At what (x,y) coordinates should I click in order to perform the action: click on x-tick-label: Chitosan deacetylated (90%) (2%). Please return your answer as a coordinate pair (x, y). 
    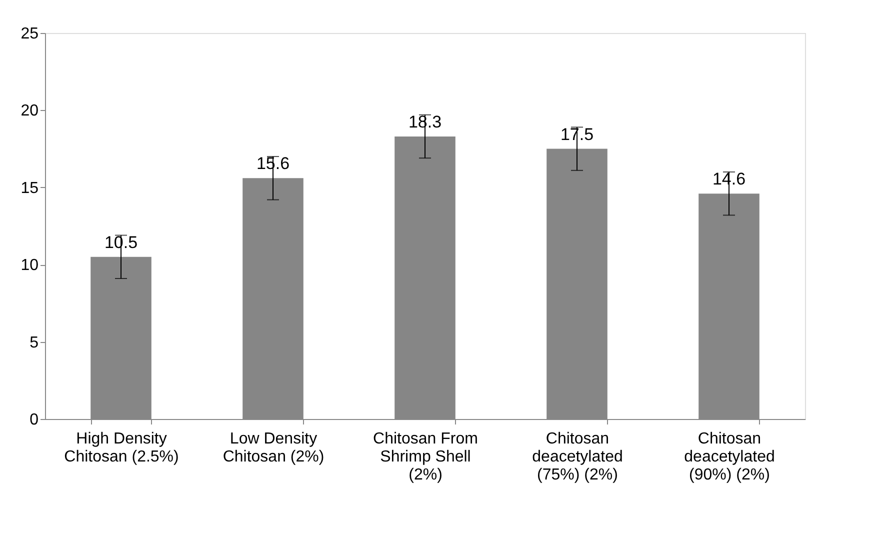
    Looking at the image, I should click on (729, 457).